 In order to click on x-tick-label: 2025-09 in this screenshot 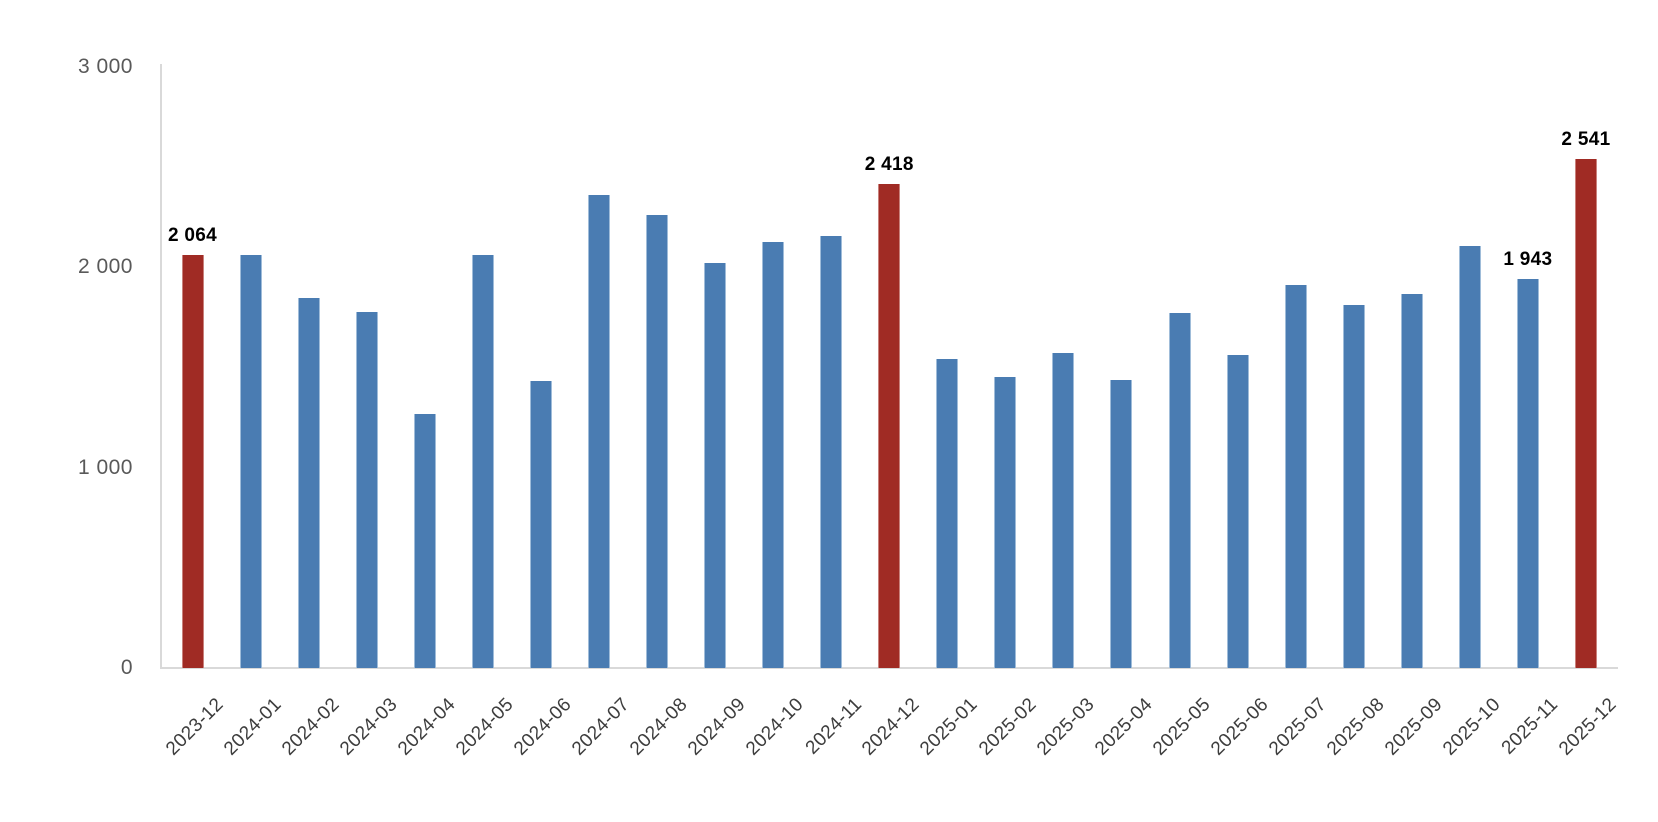, I will do `click(1413, 727)`.